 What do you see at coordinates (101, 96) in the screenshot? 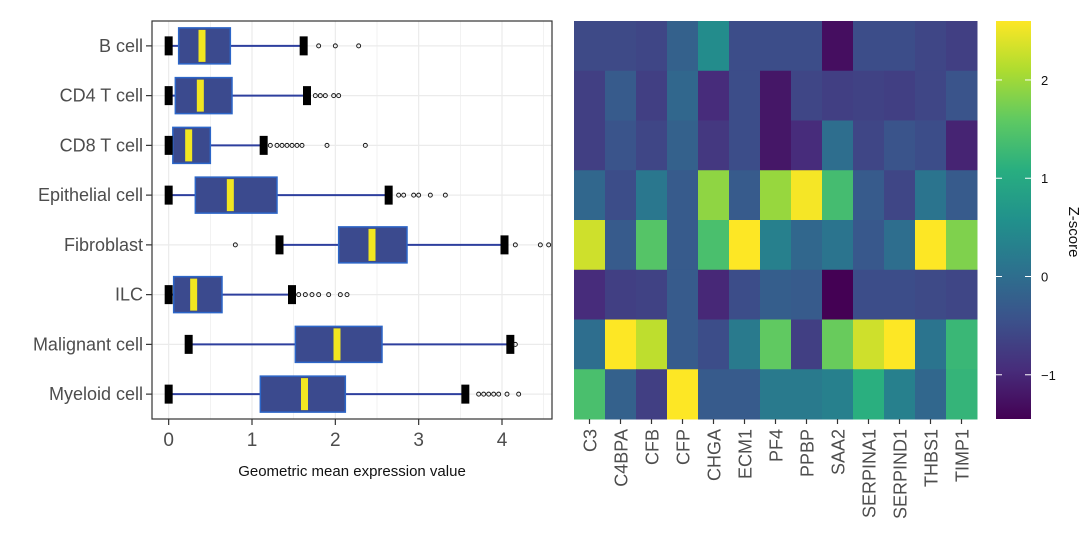
I see `y-tick-label-cd4-t-cell: CD4 T cell` at bounding box center [101, 96].